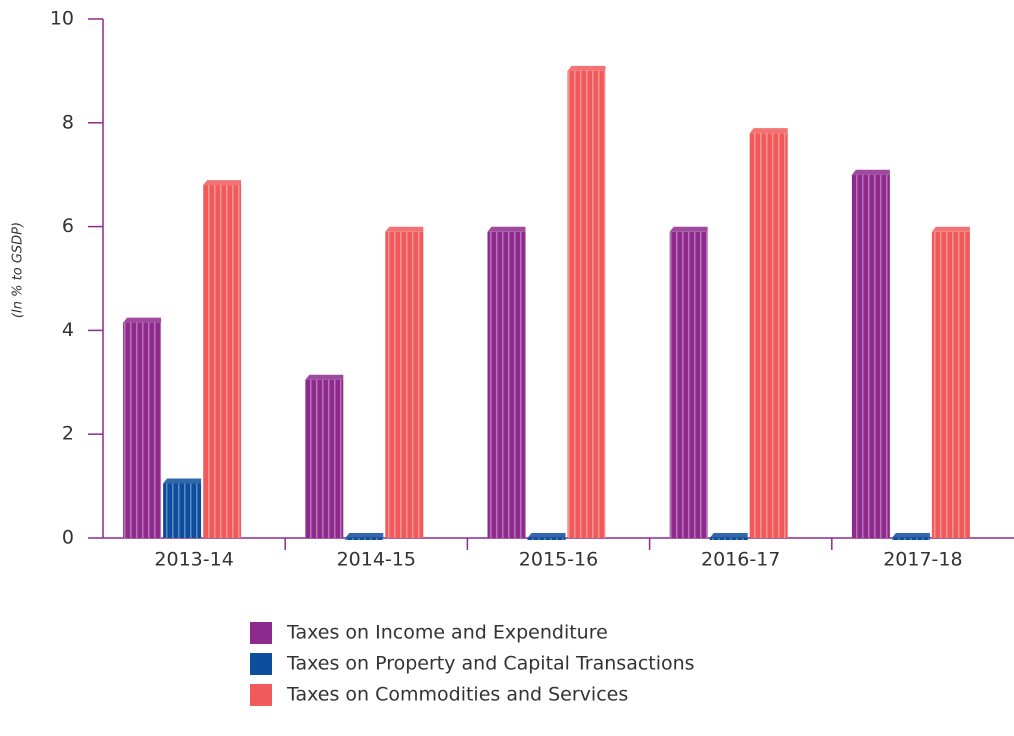  What do you see at coordinates (193, 560) in the screenshot?
I see `x-tick-label: 2013-14` at bounding box center [193, 560].